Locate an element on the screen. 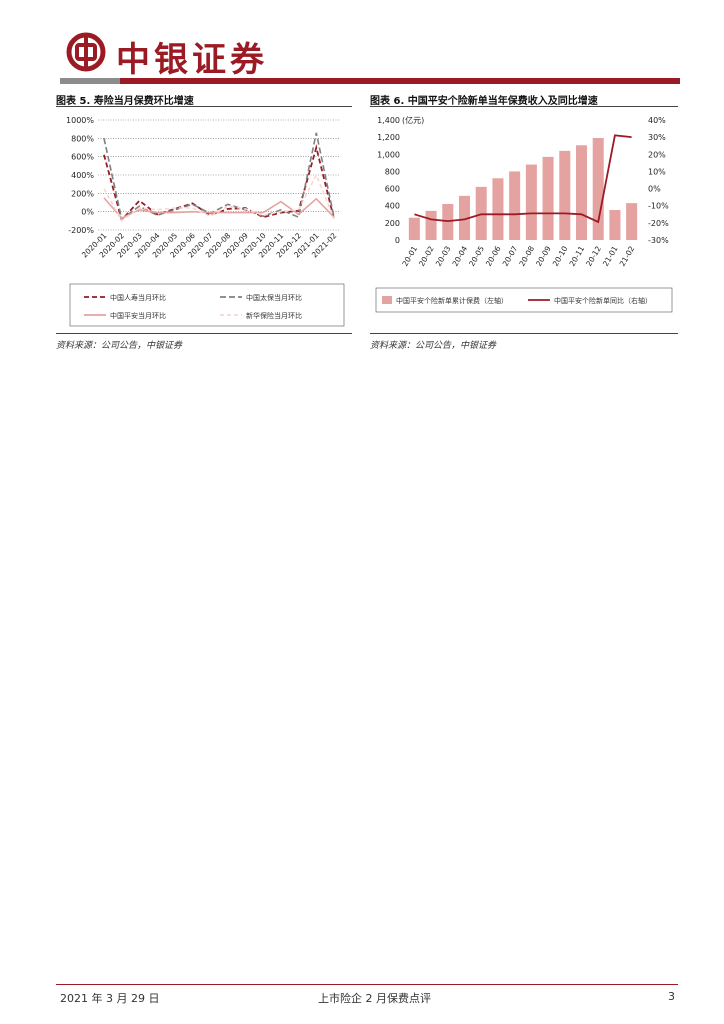 Image resolution: width=724 pixels, height=1024 pixels. y-left-tick-label: 200 is located at coordinates (392, 223).